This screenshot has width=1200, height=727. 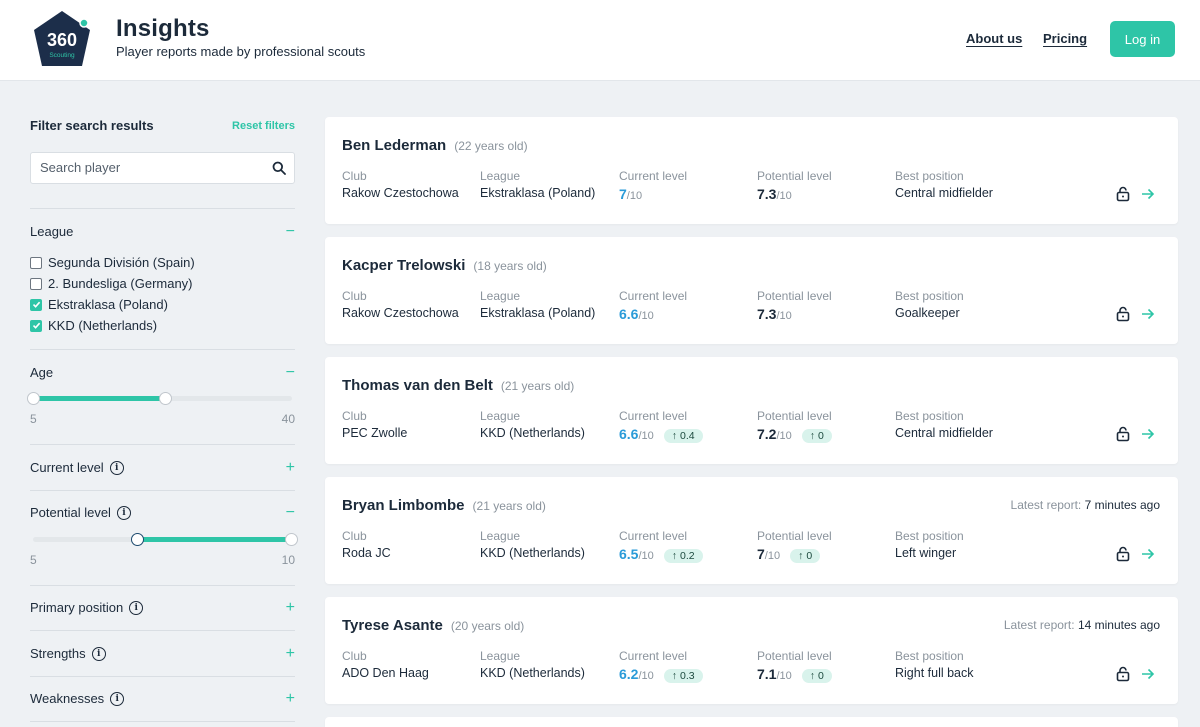 What do you see at coordinates (80, 512) in the screenshot?
I see `potential-level-filter-title: Potential level i` at bounding box center [80, 512].